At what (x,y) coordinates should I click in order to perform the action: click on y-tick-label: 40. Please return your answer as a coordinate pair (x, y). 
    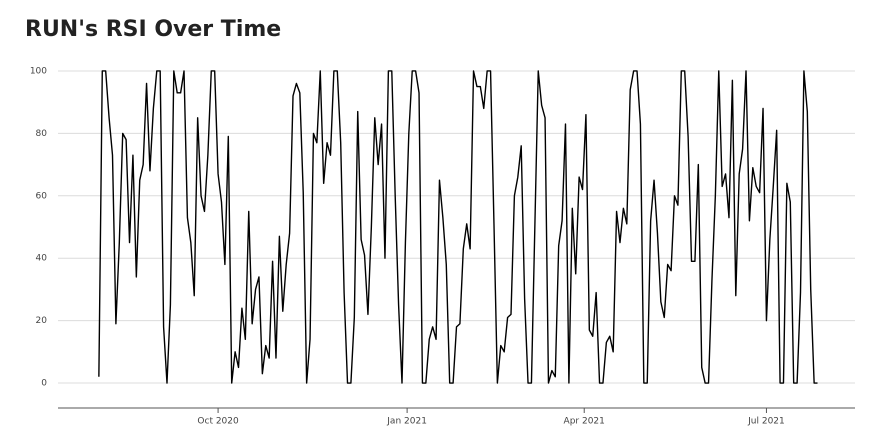
    Looking at the image, I should click on (42, 259).